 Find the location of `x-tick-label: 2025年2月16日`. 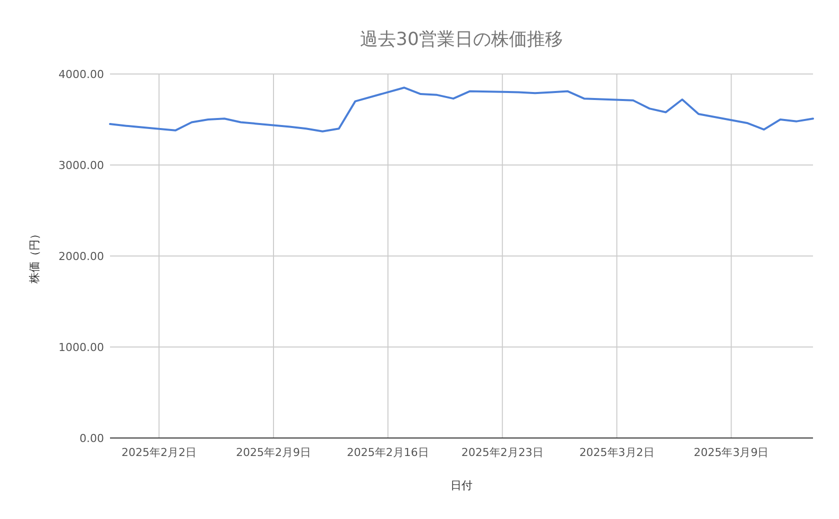

x-tick-label: 2025年2月16日 is located at coordinates (387, 452).